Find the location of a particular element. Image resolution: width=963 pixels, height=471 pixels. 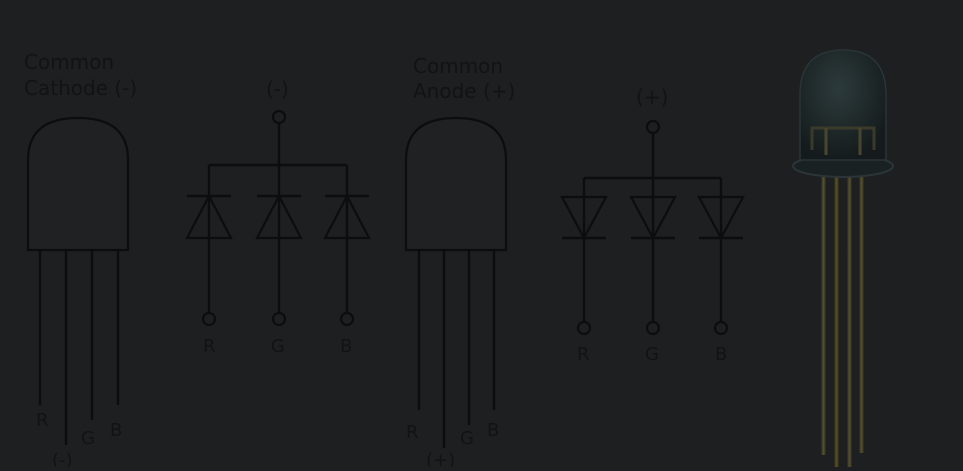

cathode-terminal-g is located at coordinates (279, 319).